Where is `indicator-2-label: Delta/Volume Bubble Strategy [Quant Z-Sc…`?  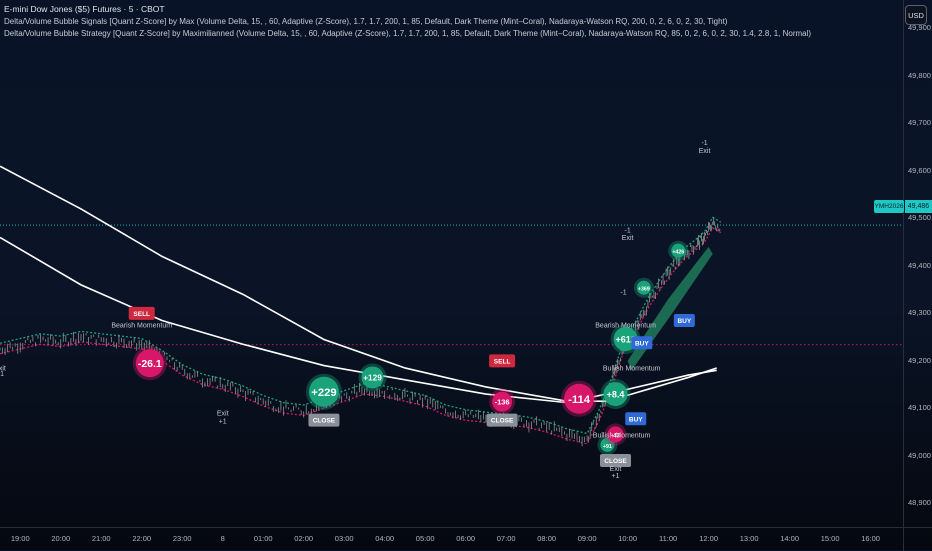 indicator-2-label: Delta/Volume Bubble Strategy [Quant Z-Sc… is located at coordinates (408, 33).